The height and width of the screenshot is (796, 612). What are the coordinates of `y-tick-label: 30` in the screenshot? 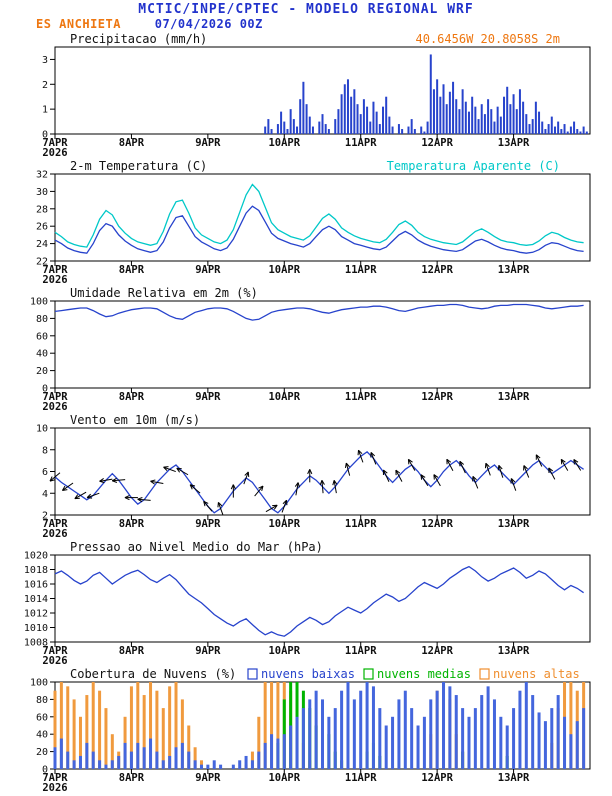 It's located at (42, 192).